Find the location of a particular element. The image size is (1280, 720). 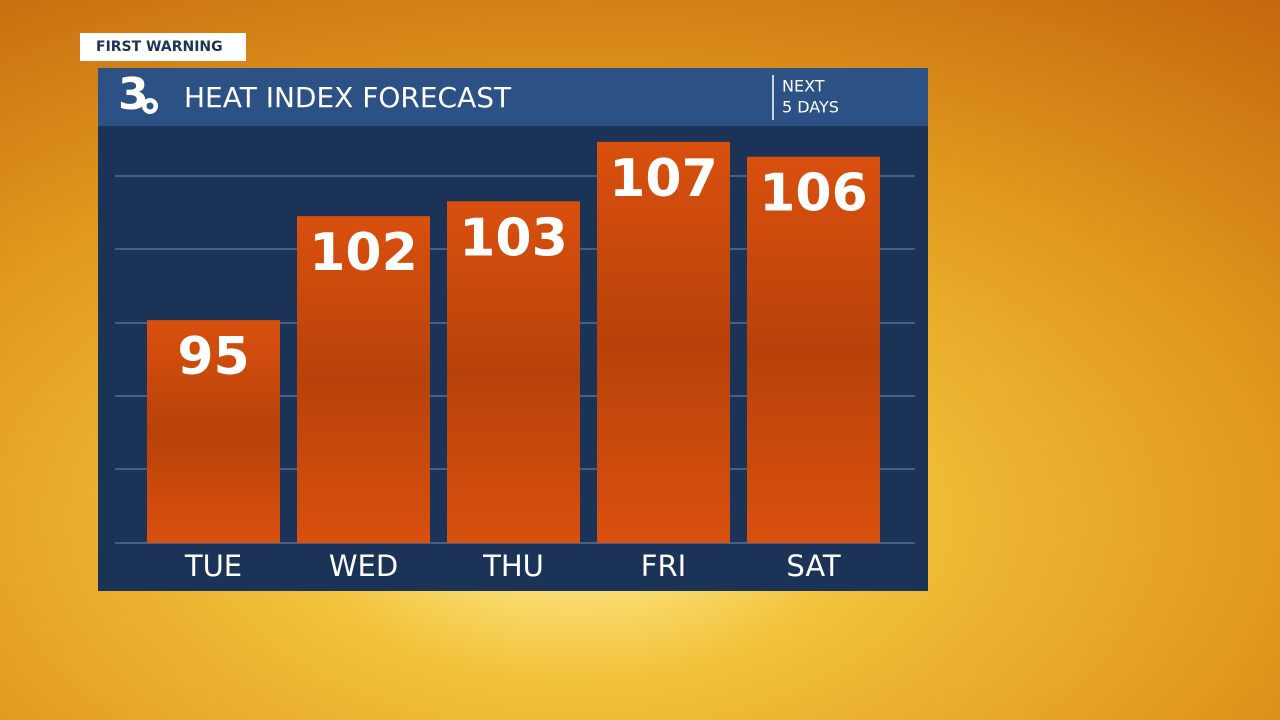

badge: FIRST WARNING is located at coordinates (159, 47).